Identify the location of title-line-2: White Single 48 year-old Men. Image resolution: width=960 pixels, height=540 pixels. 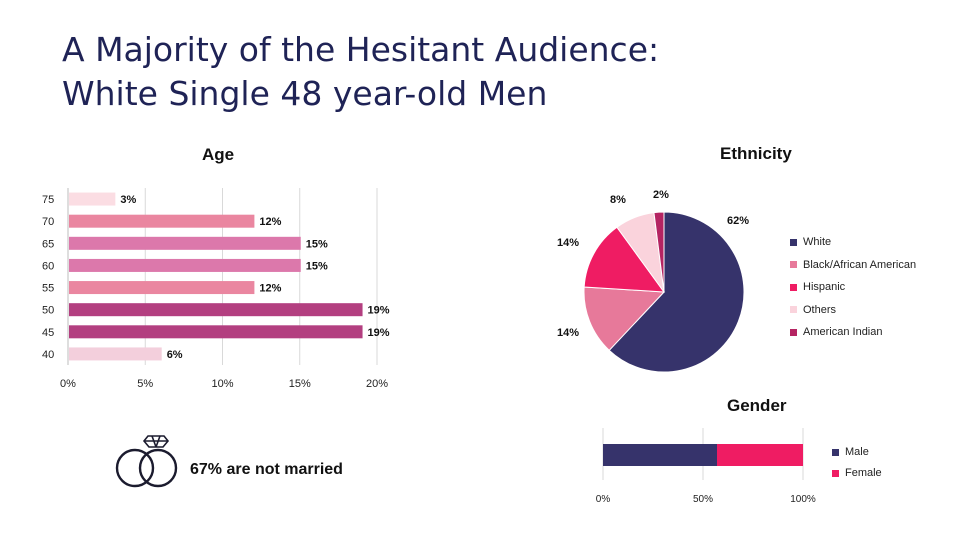
(305, 93).